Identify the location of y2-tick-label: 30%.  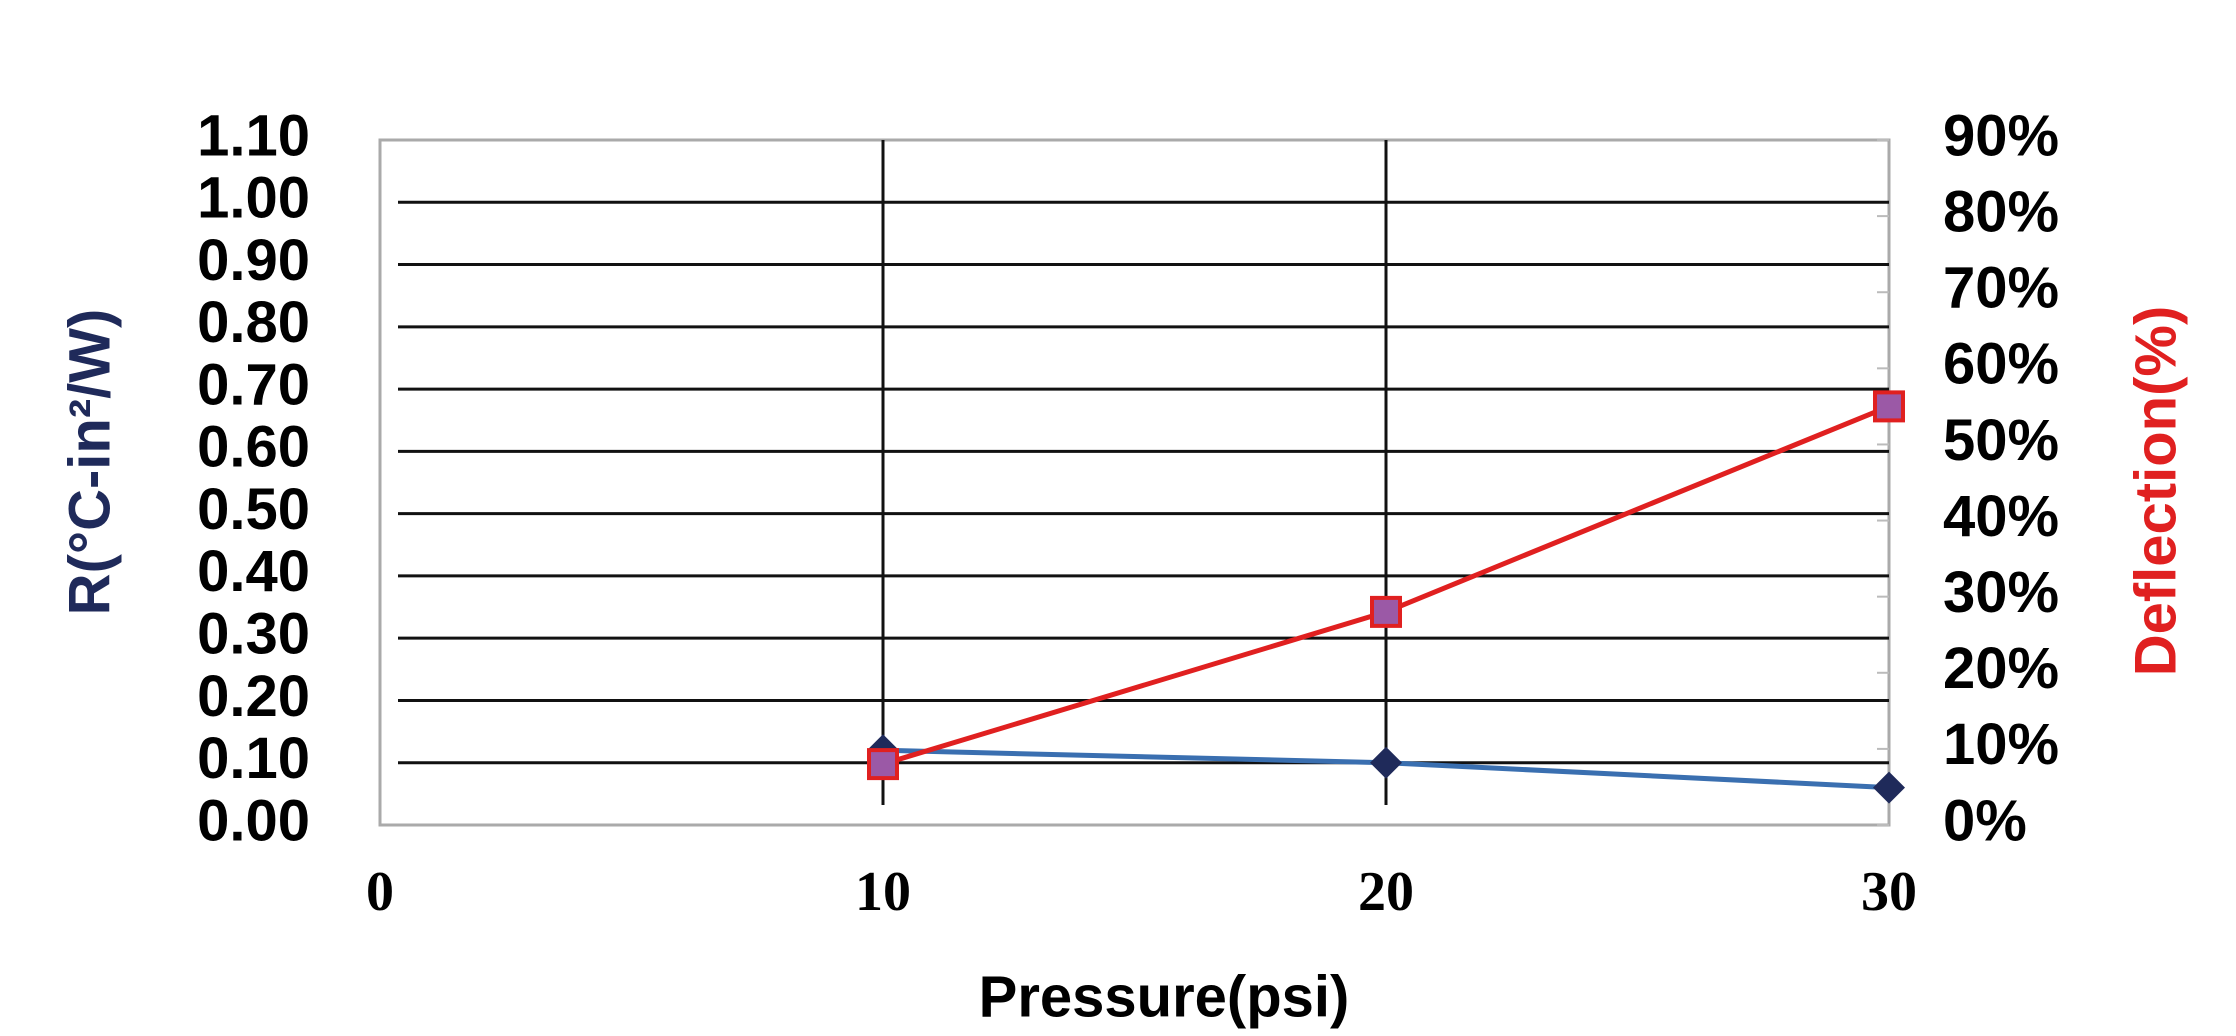
(2001, 592).